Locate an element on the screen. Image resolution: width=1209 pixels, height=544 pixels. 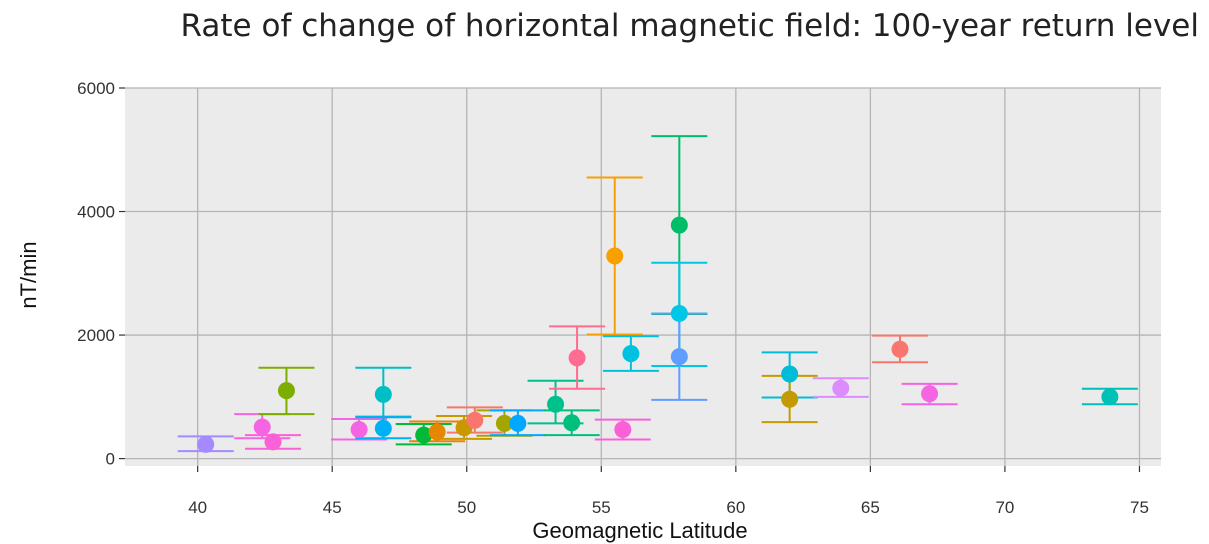
x-tick-label: 60 is located at coordinates (735, 507).